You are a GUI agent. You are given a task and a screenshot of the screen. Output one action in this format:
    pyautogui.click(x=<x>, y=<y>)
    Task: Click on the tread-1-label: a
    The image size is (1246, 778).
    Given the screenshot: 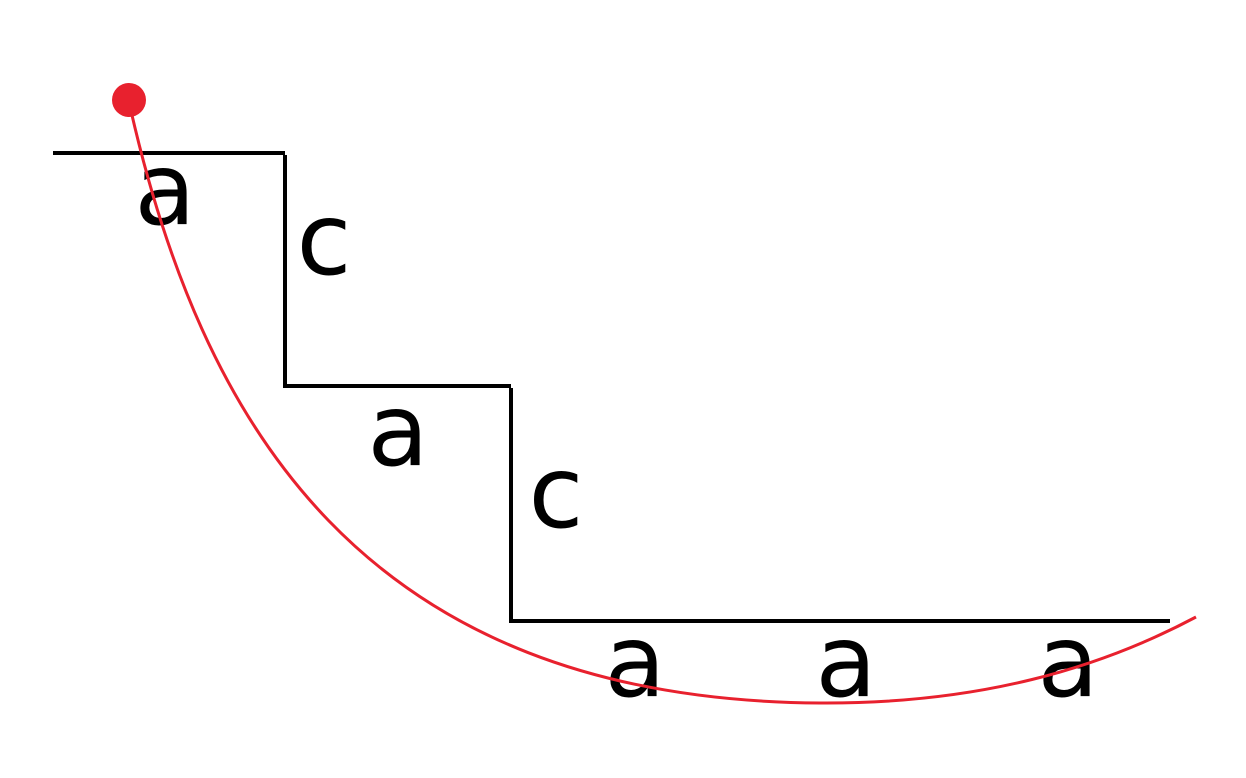 What is the action you would take?
    pyautogui.click(x=164, y=189)
    